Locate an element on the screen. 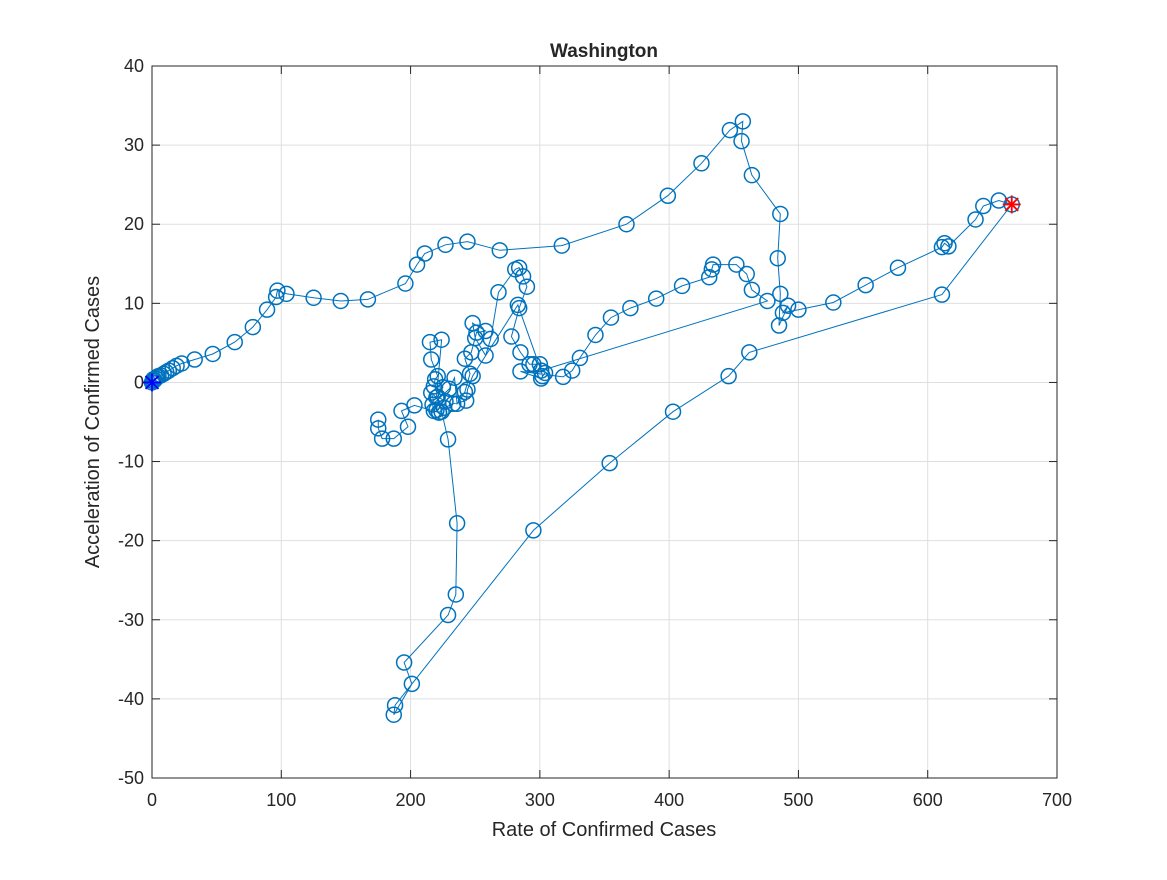 The height and width of the screenshot is (880, 1167). x-axis-label: Rate of Confirmed Cases is located at coordinates (604, 830).